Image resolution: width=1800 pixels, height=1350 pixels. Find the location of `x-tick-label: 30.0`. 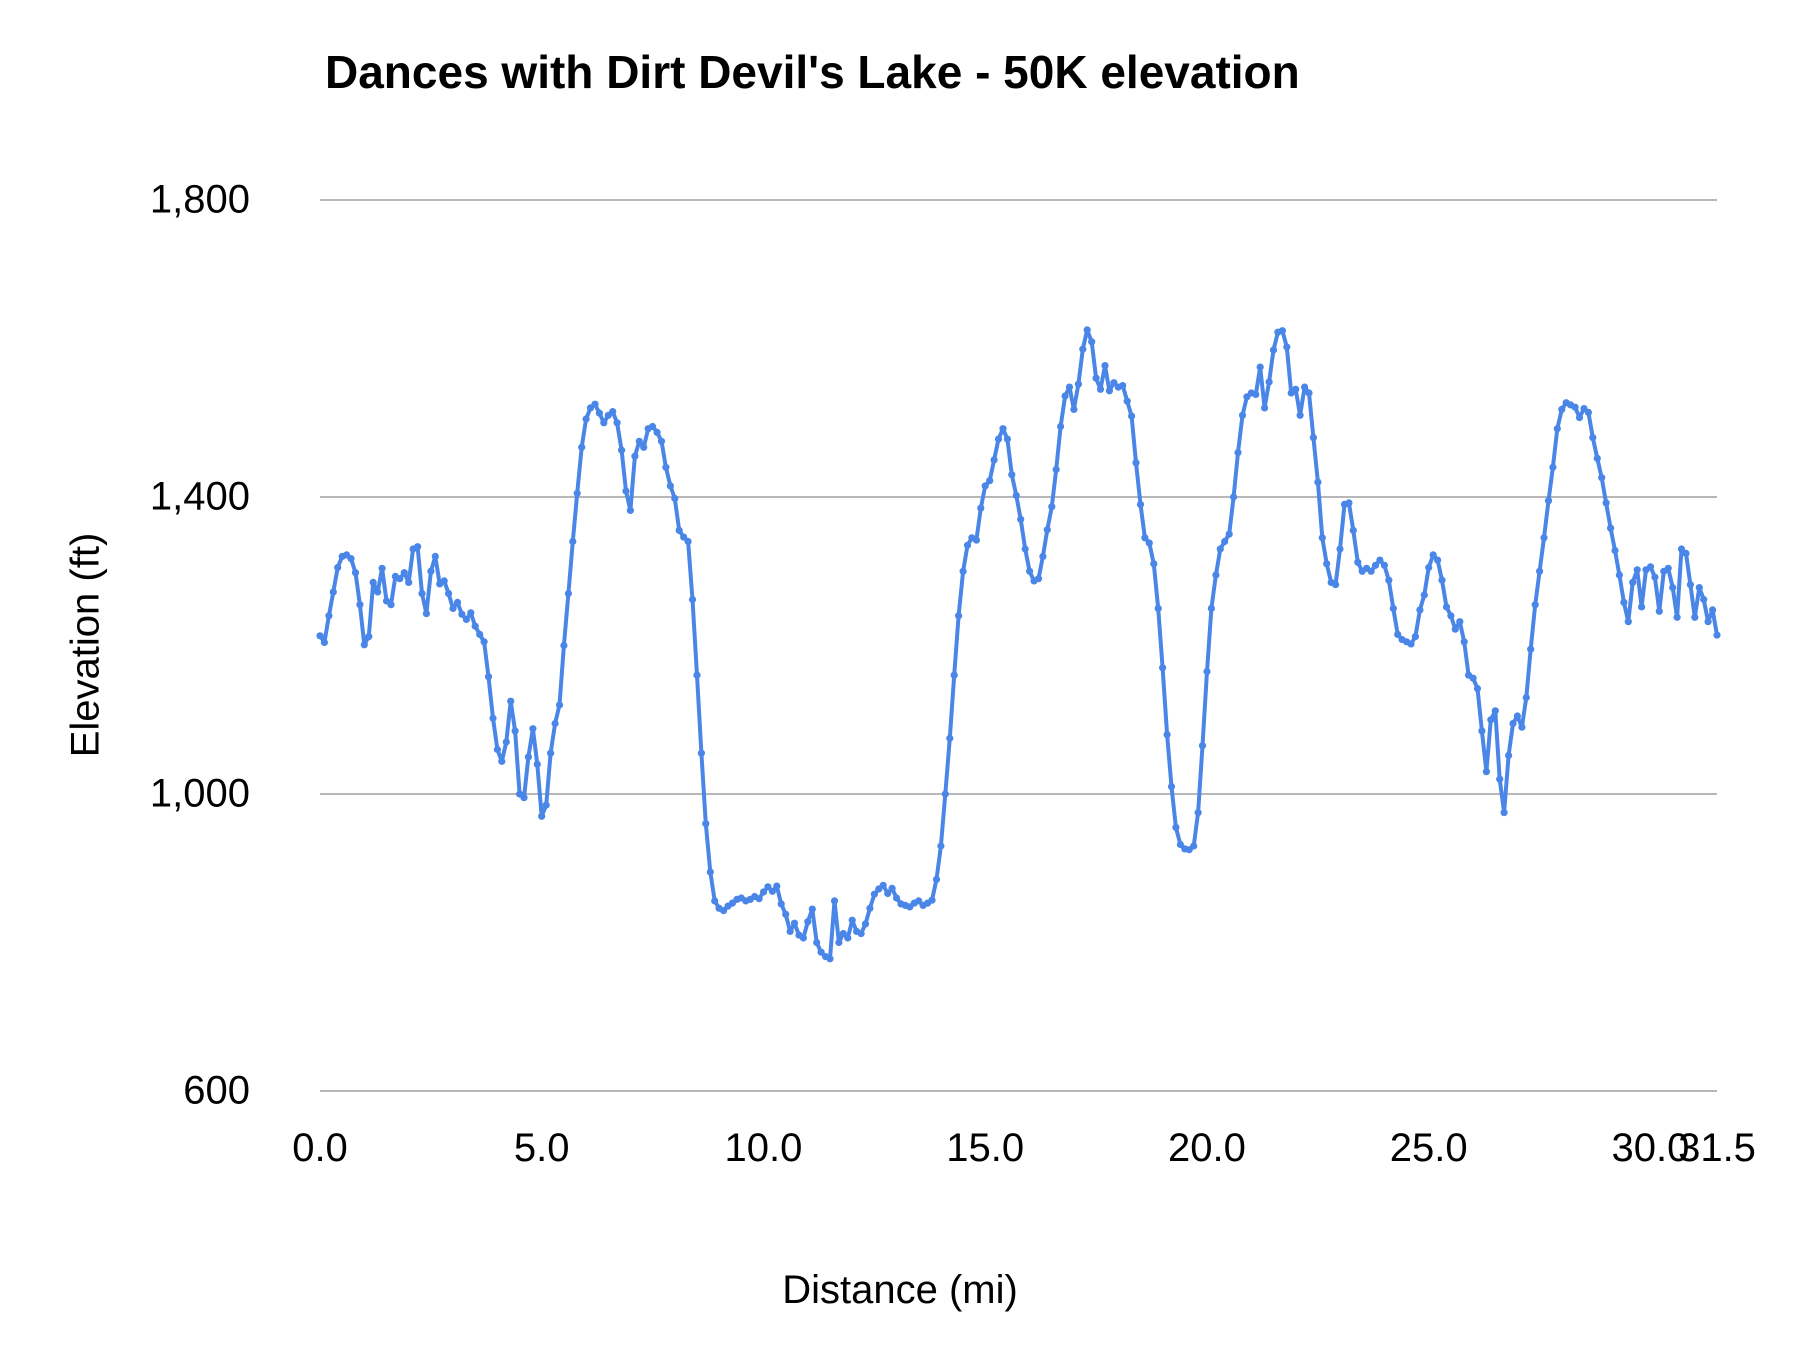

x-tick-label: 30.0 is located at coordinates (1650, 1148).